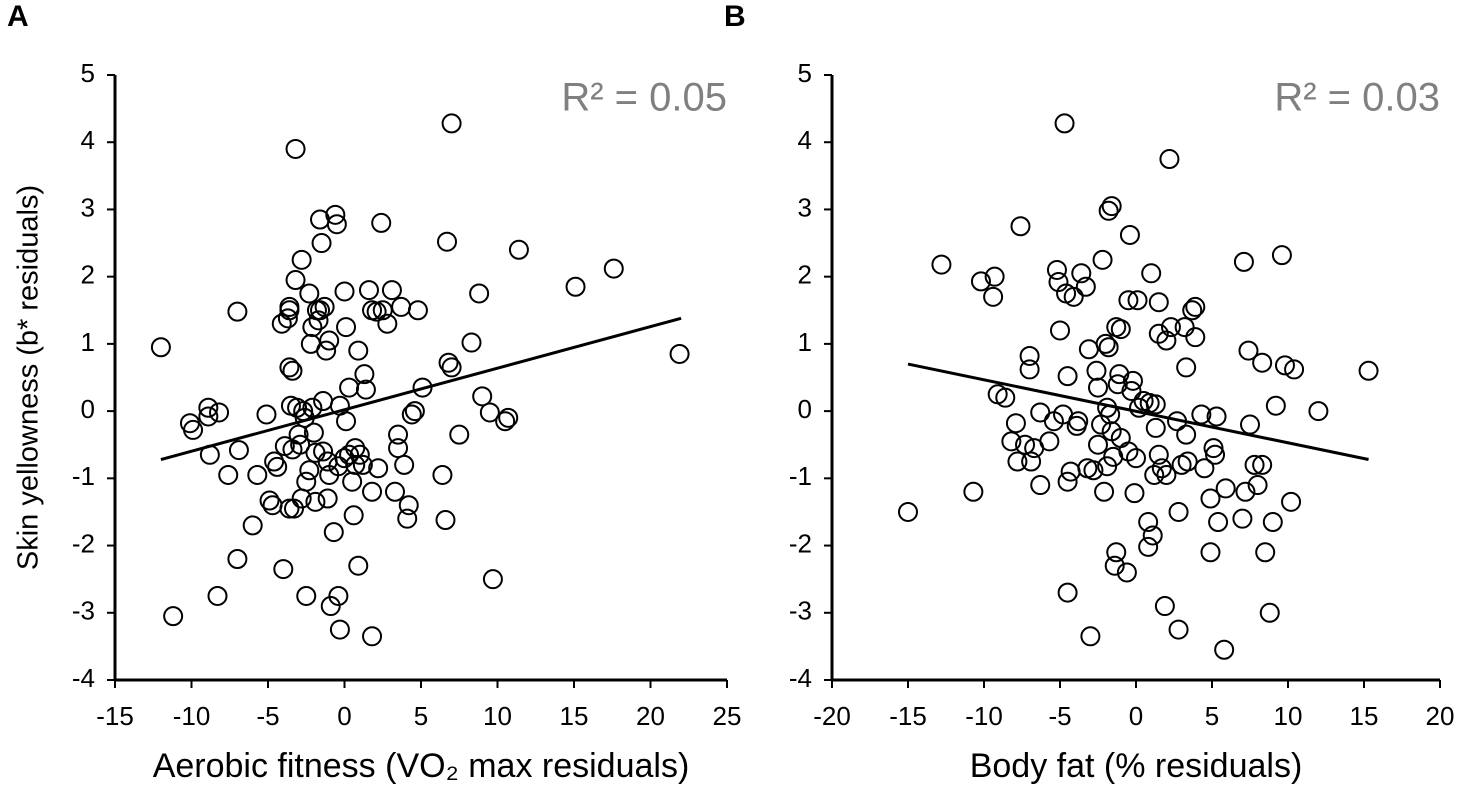  I want to click on x-tick-label: 20, so click(650, 716).